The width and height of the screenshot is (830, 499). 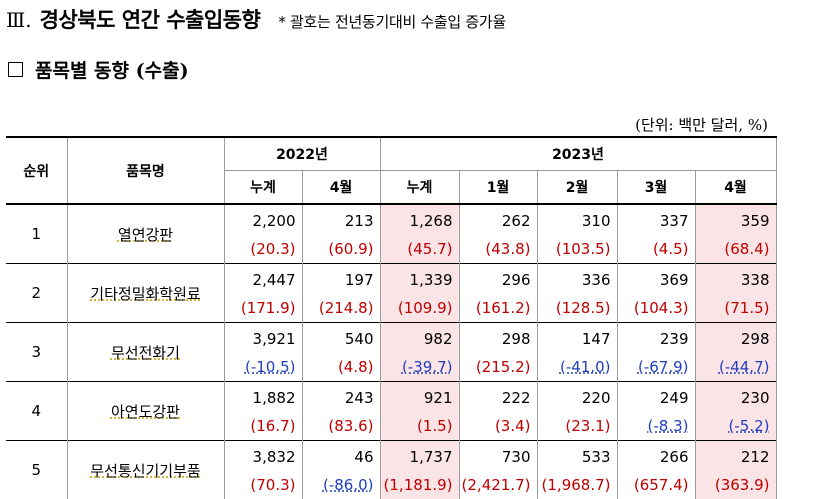 I want to click on item-name: 열연강판, so click(x=145, y=235).